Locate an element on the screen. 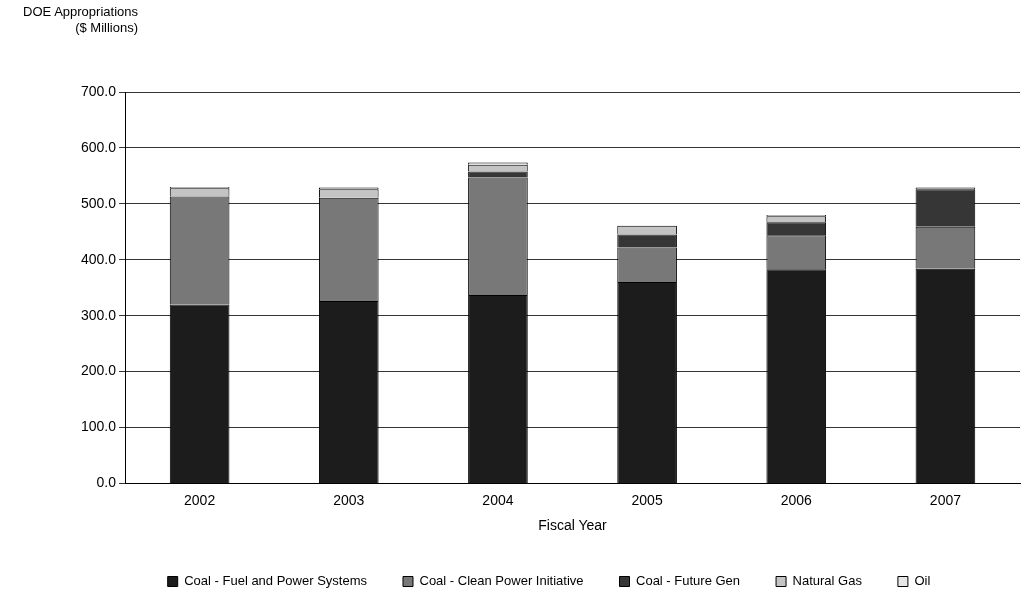 Image resolution: width=1024 pixels, height=598 pixels. legend-label: Coal - Fuel and Power Systems is located at coordinates (276, 581).